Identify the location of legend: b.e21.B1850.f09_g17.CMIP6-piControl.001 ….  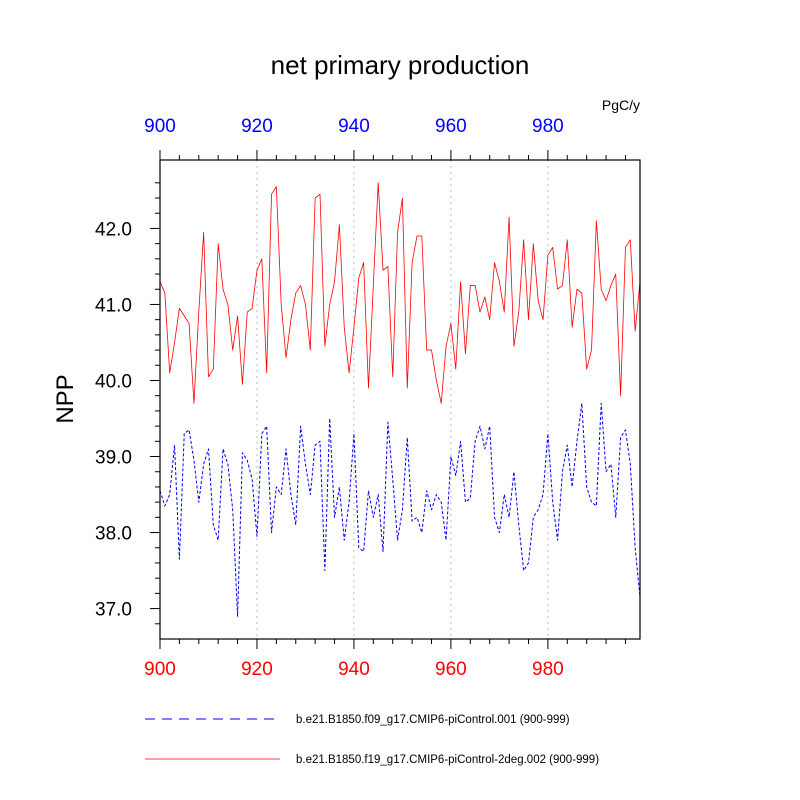
(372, 740).